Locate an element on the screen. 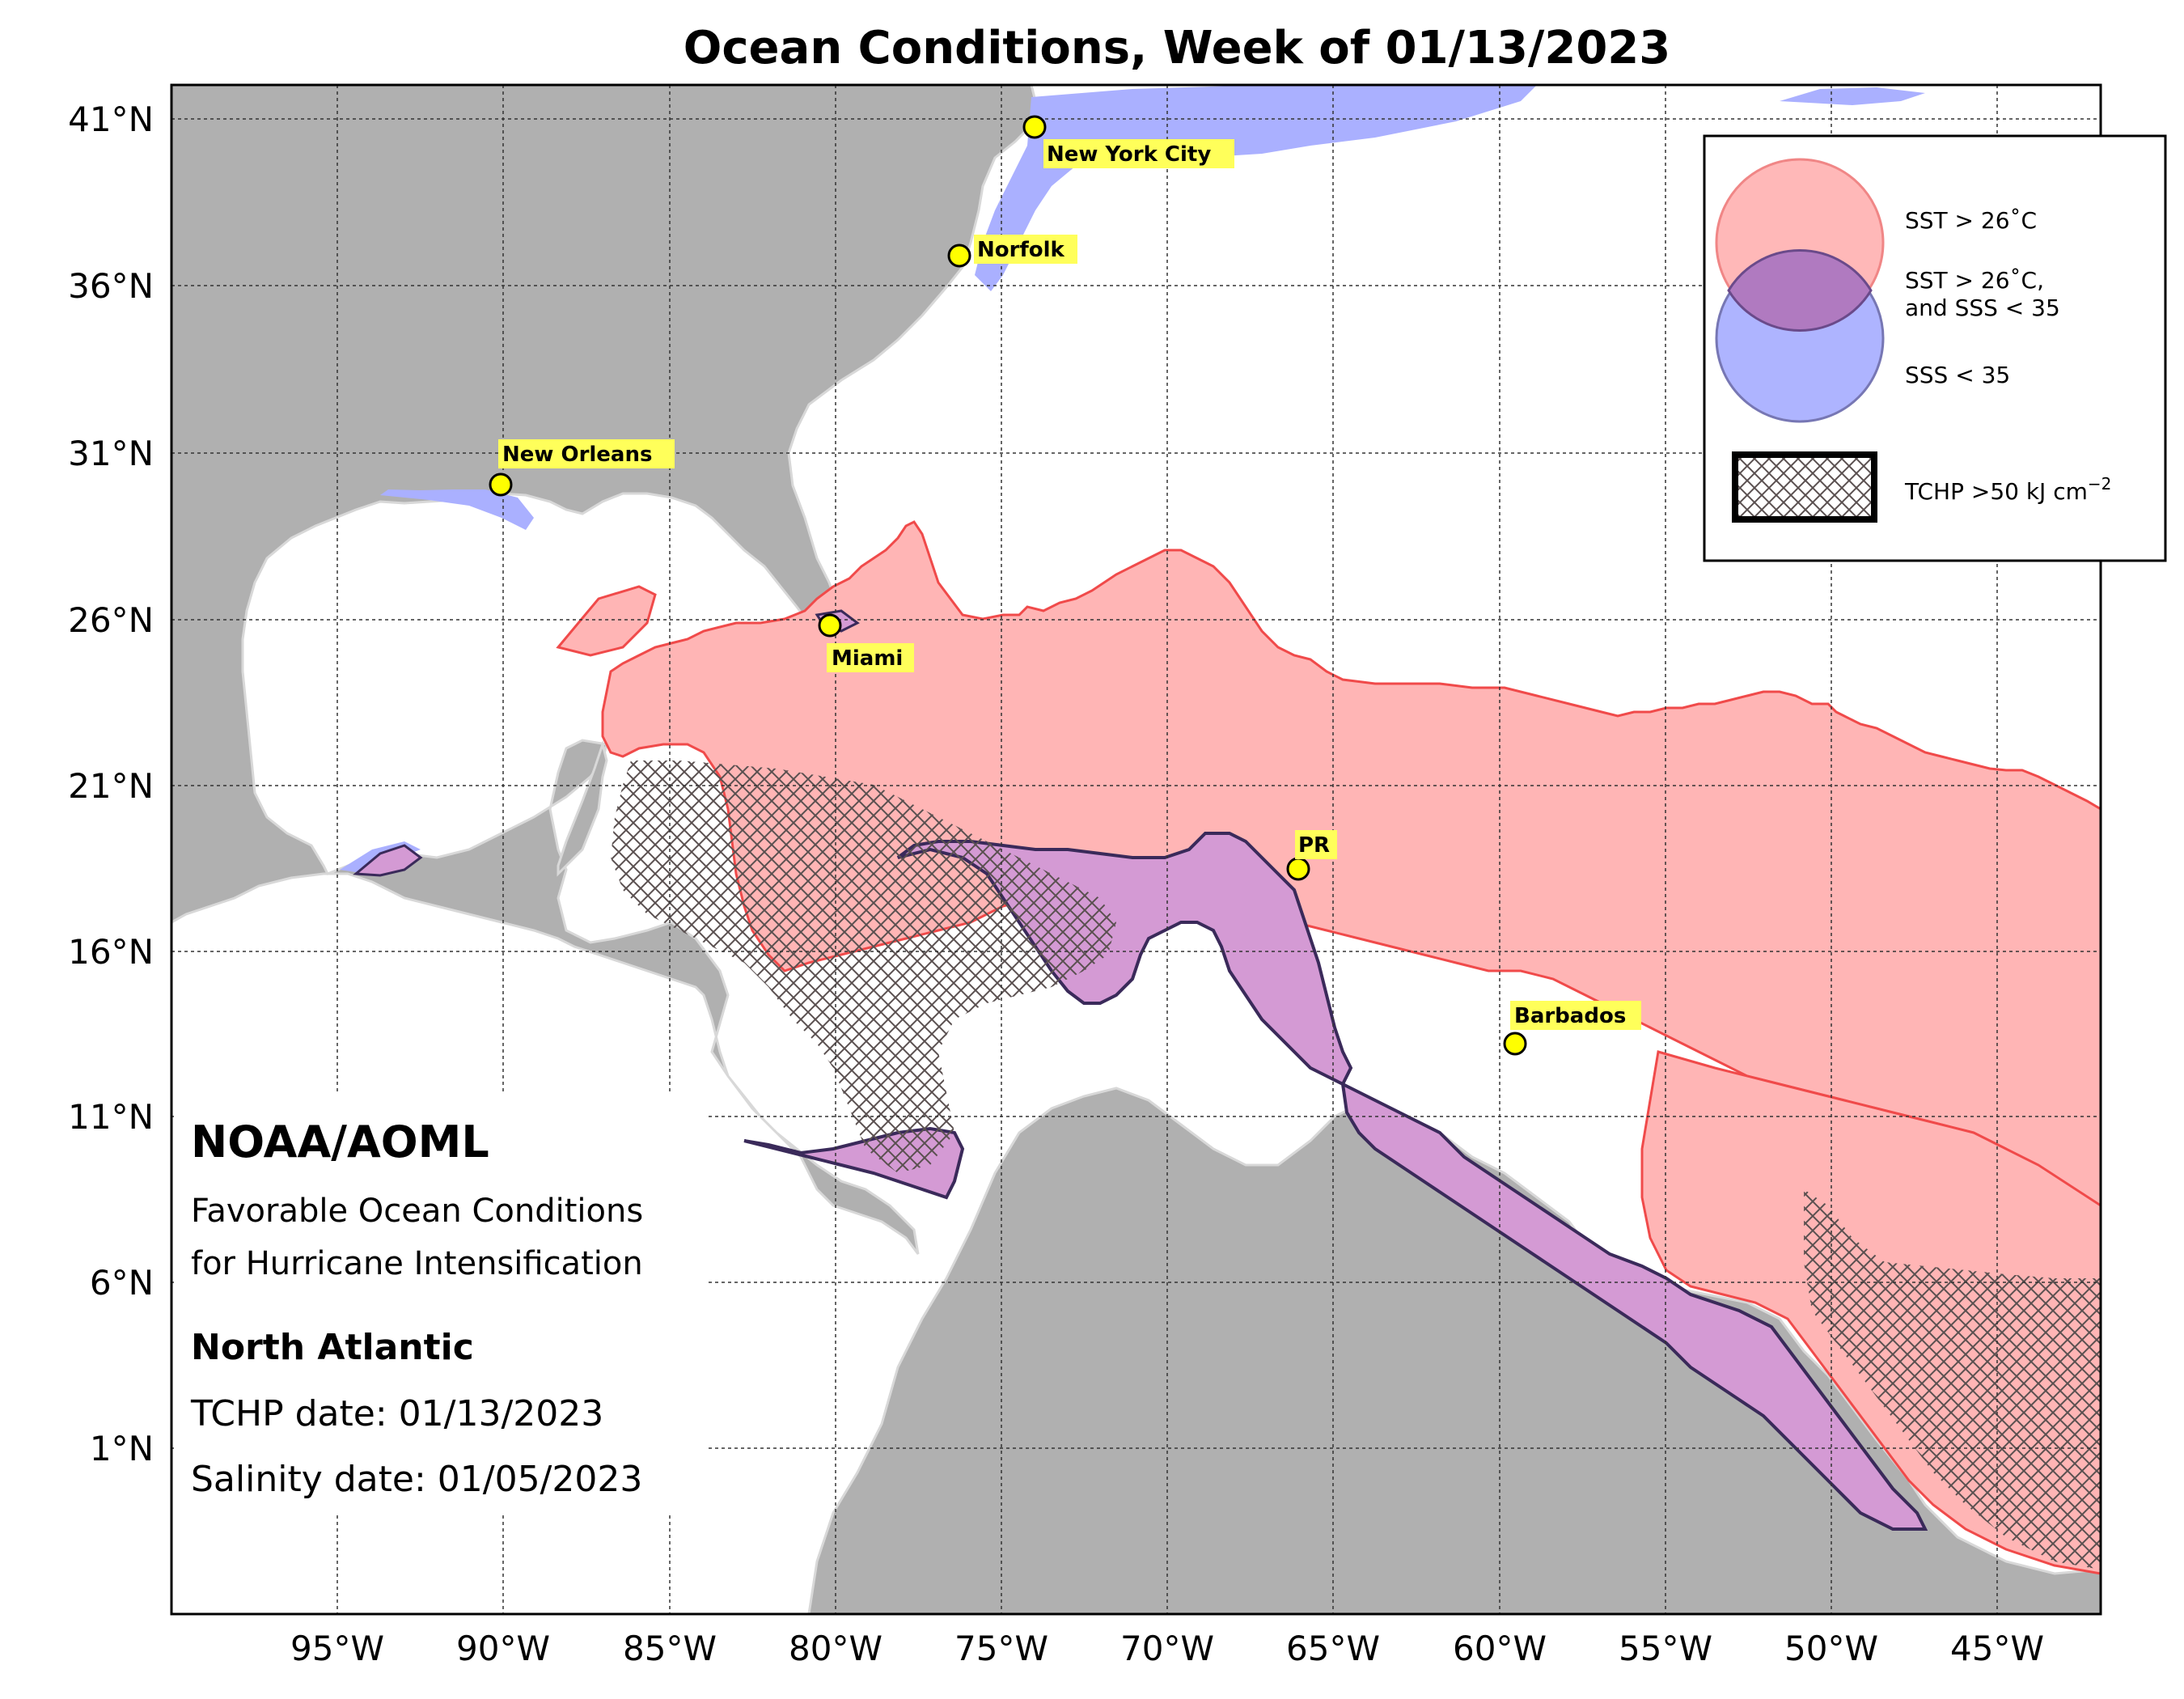  lon-label-90: 90°W is located at coordinates (503, 1648).